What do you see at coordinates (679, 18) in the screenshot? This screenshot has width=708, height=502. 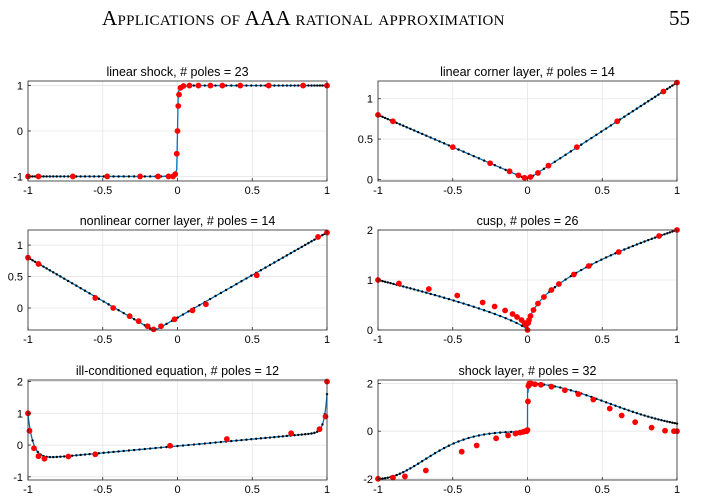 I see `page-number: 55` at bounding box center [679, 18].